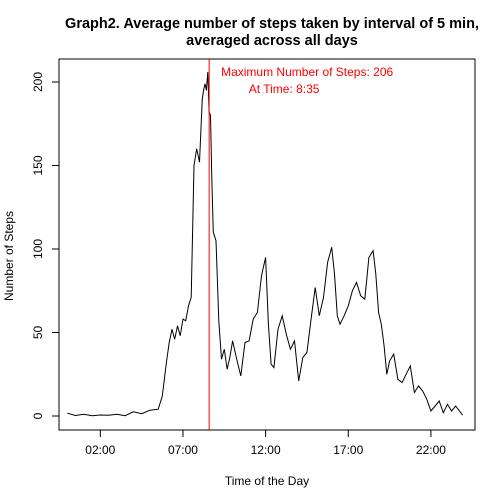 The height and width of the screenshot is (504, 504). I want to click on x-tick-label: 17:00, so click(348, 450).